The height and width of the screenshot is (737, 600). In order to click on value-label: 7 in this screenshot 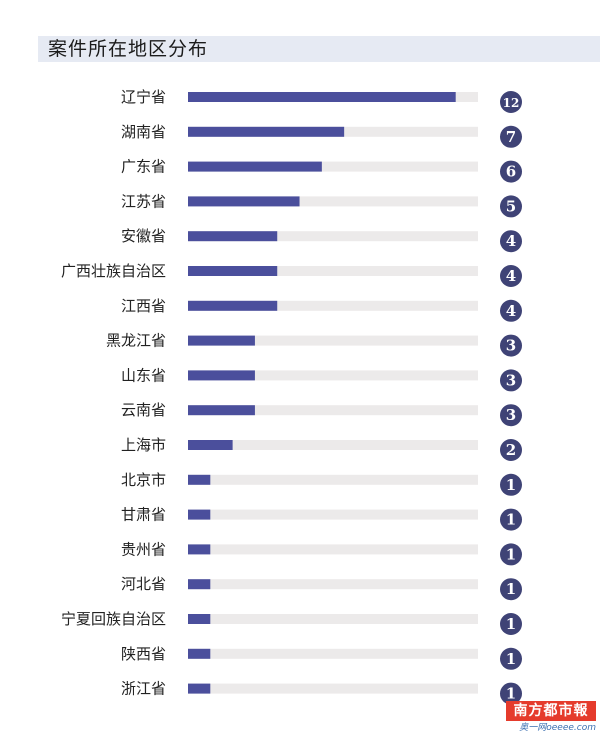, I will do `click(511, 137)`.